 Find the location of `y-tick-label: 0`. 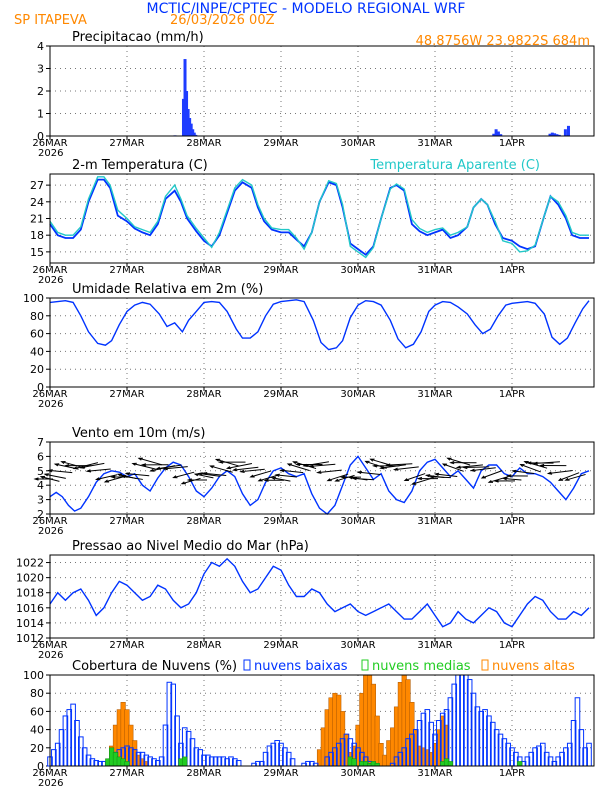

y-tick-label: 0 is located at coordinates (40, 387).